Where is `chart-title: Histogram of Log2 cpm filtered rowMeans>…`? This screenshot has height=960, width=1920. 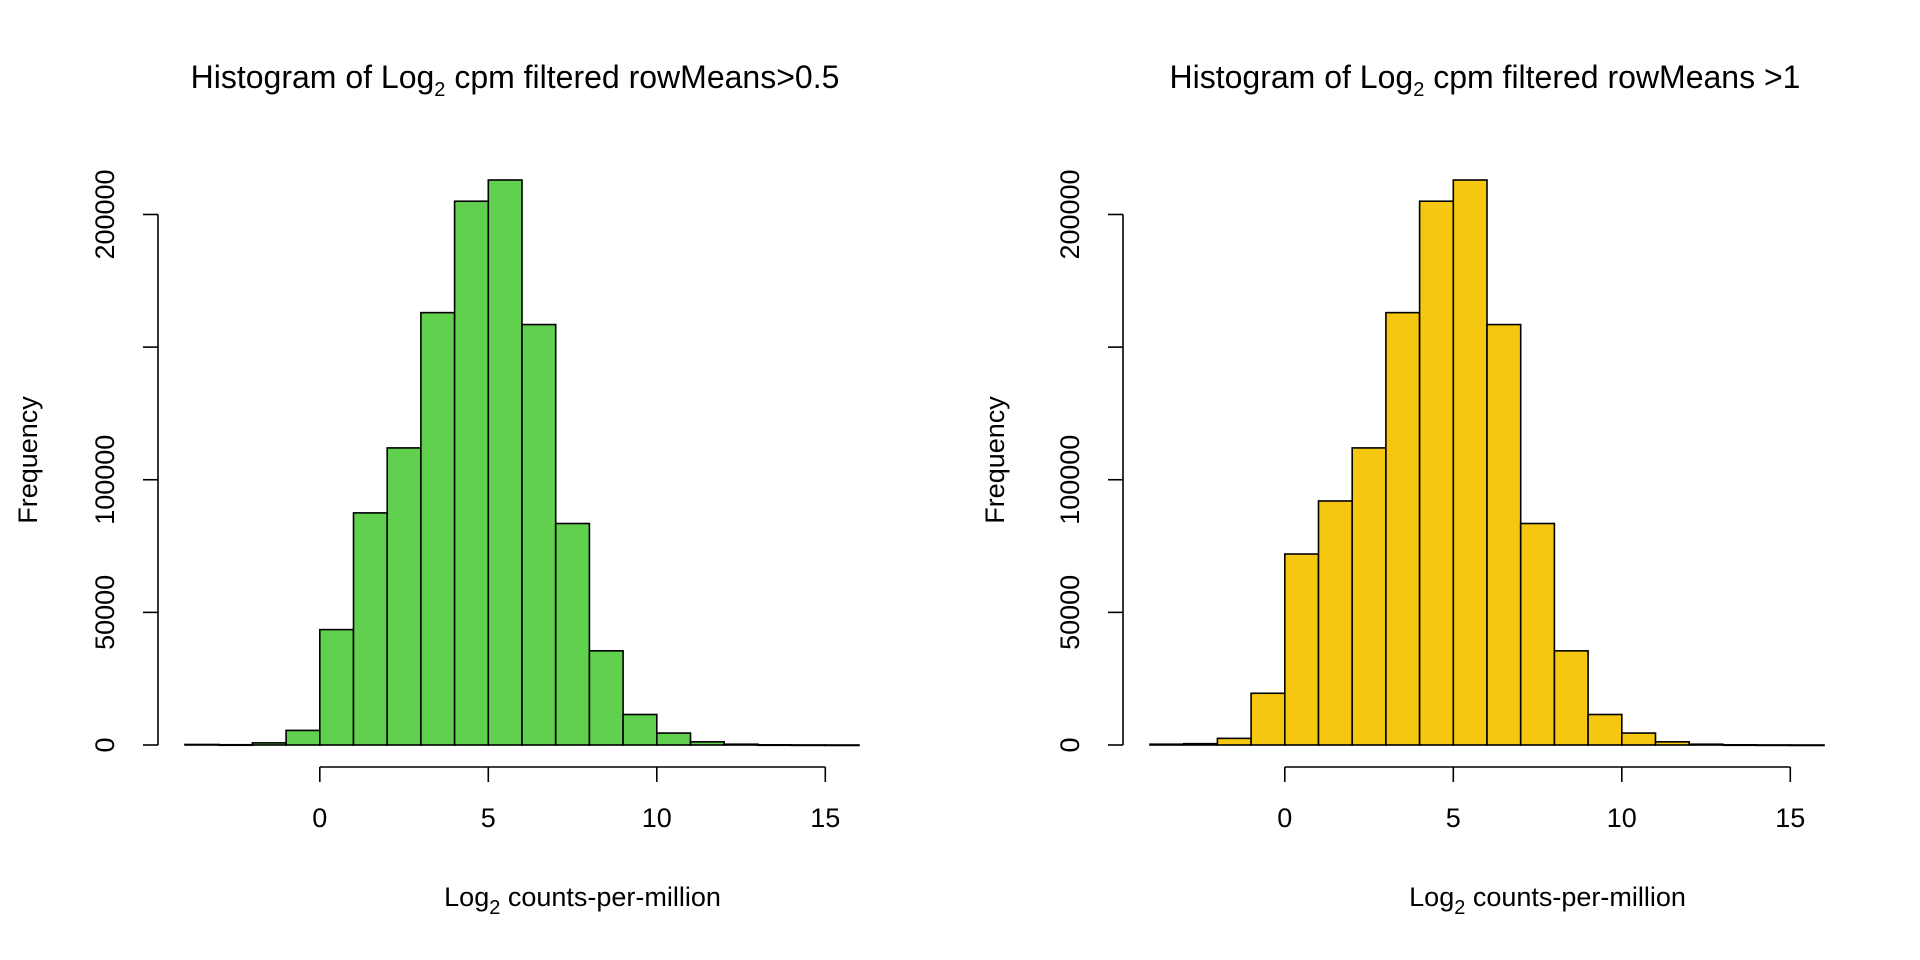 chart-title: Histogram of Log2 cpm filtered rowMeans>… is located at coordinates (515, 80).